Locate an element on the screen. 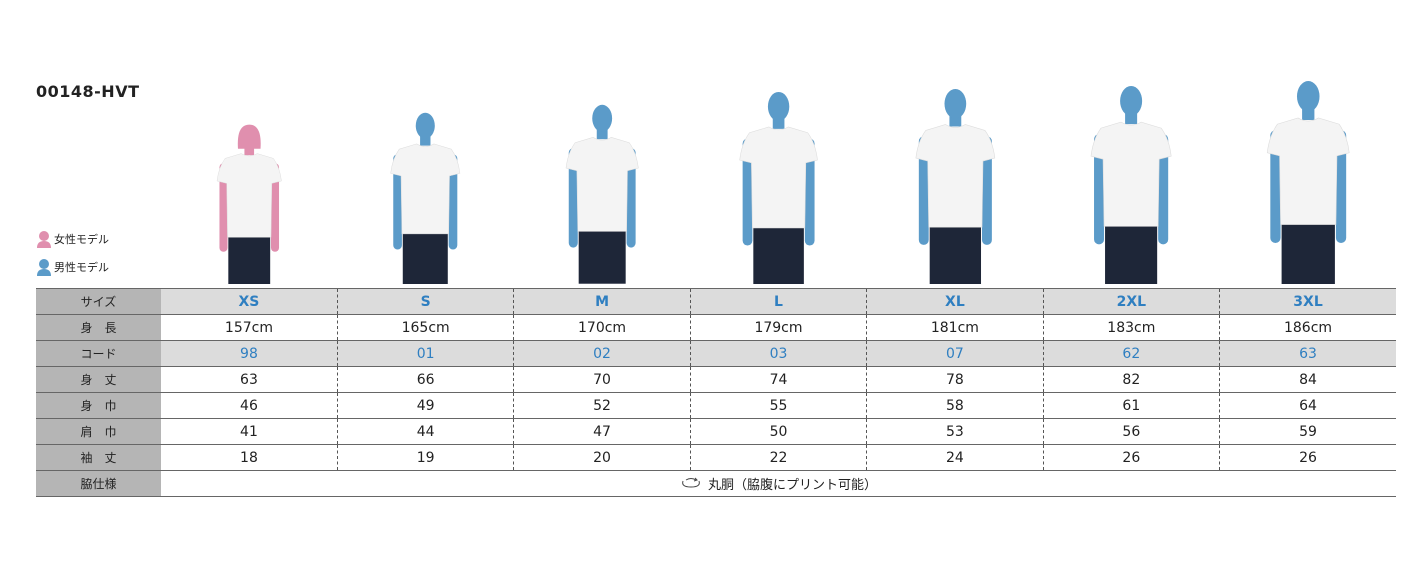 The height and width of the screenshot is (568, 1426). row-body-width: 身 巾 46 49 52 55 58 61 64 is located at coordinates (716, 405).